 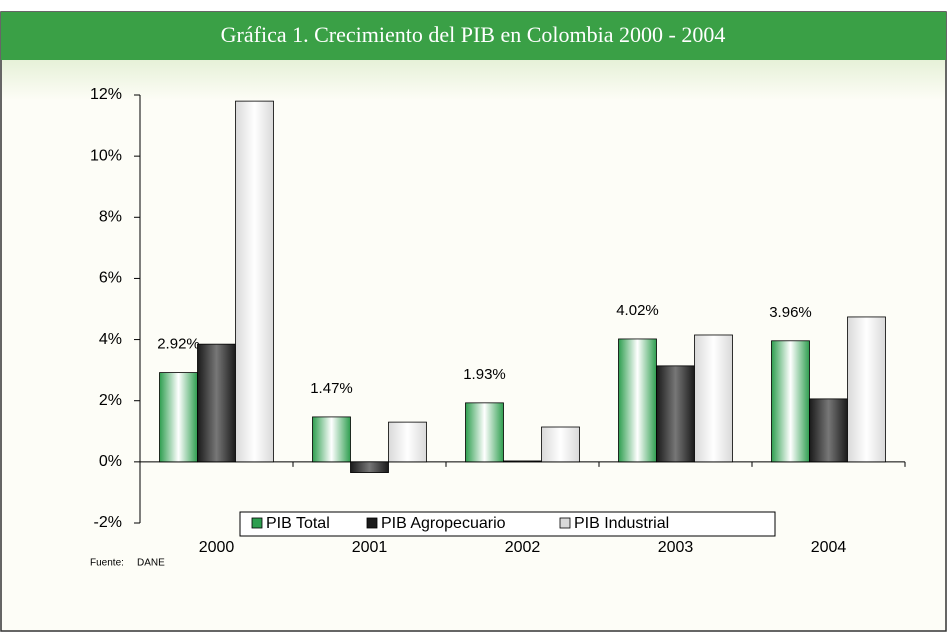 What do you see at coordinates (110, 400) in the screenshot?
I see `y-tick-label: 2%` at bounding box center [110, 400].